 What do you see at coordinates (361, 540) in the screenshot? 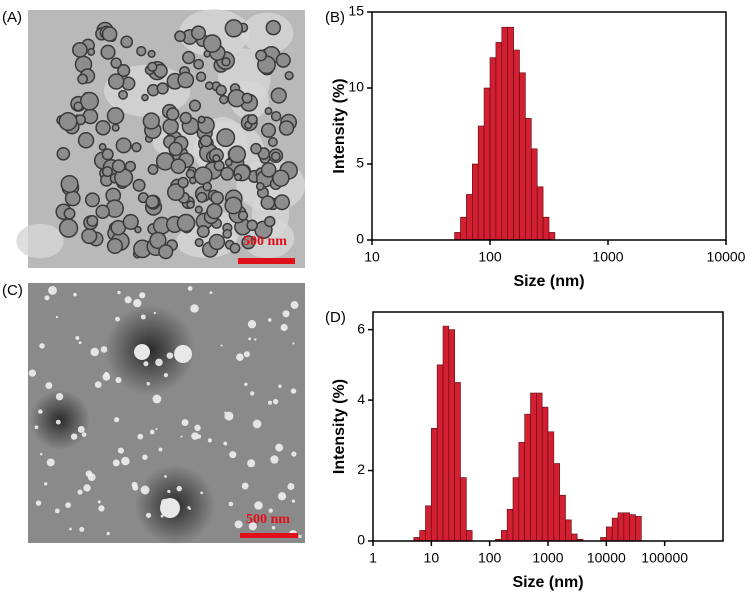
I see `y-tick-label: 0` at bounding box center [361, 540].